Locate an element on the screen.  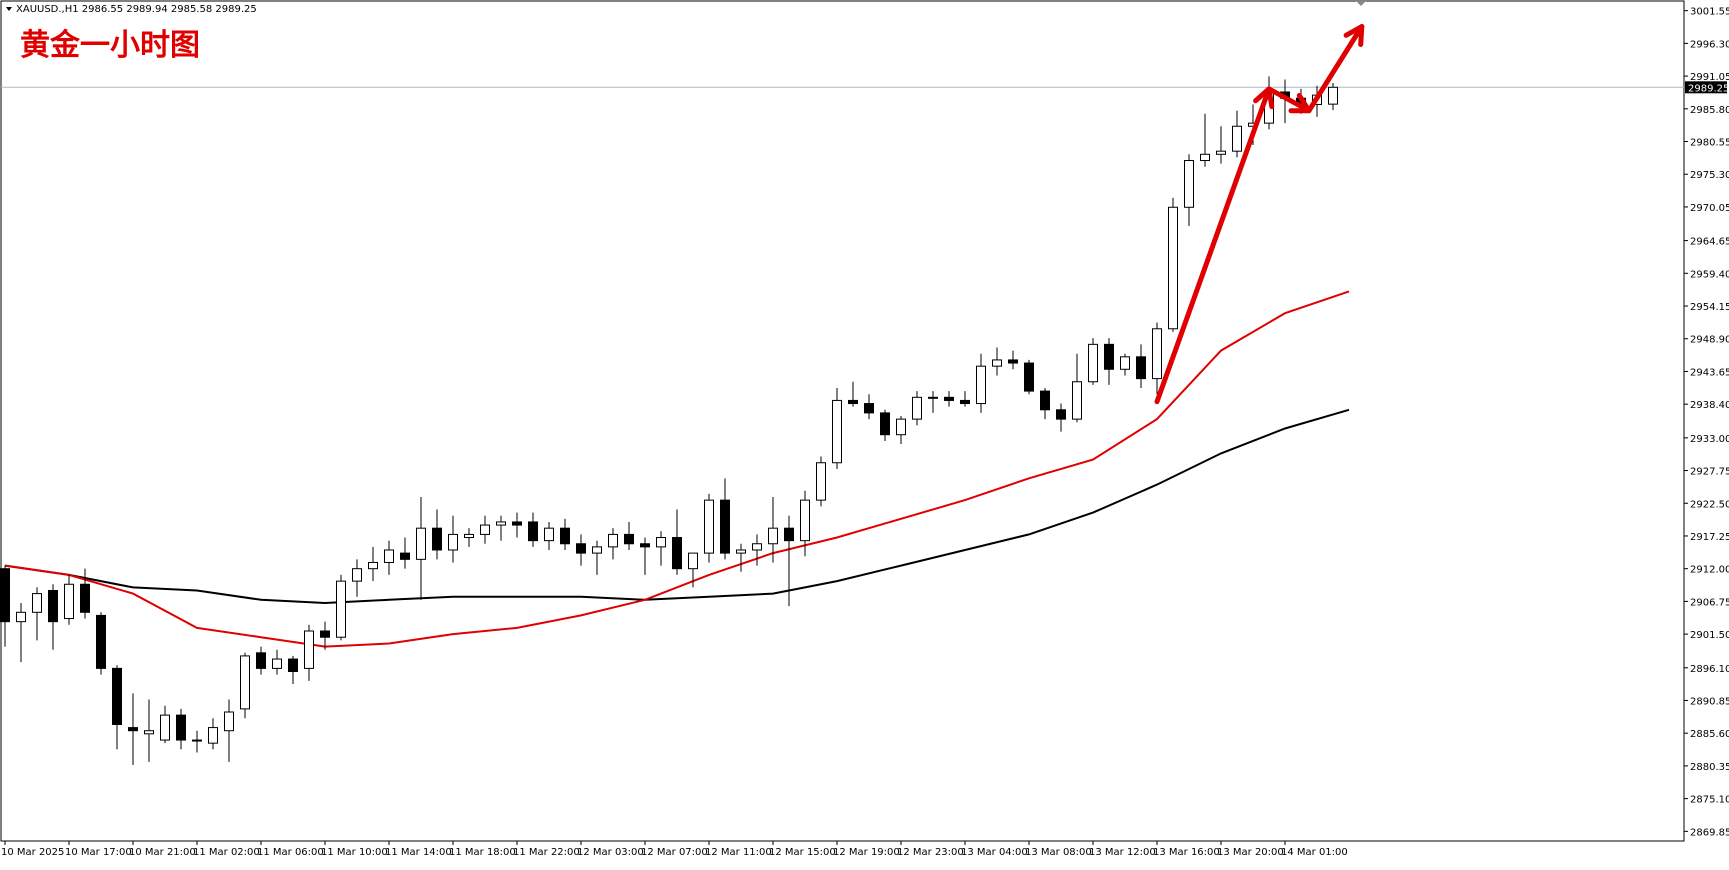
x-tick-label: 12 Mar 11:00 is located at coordinates (738, 852).